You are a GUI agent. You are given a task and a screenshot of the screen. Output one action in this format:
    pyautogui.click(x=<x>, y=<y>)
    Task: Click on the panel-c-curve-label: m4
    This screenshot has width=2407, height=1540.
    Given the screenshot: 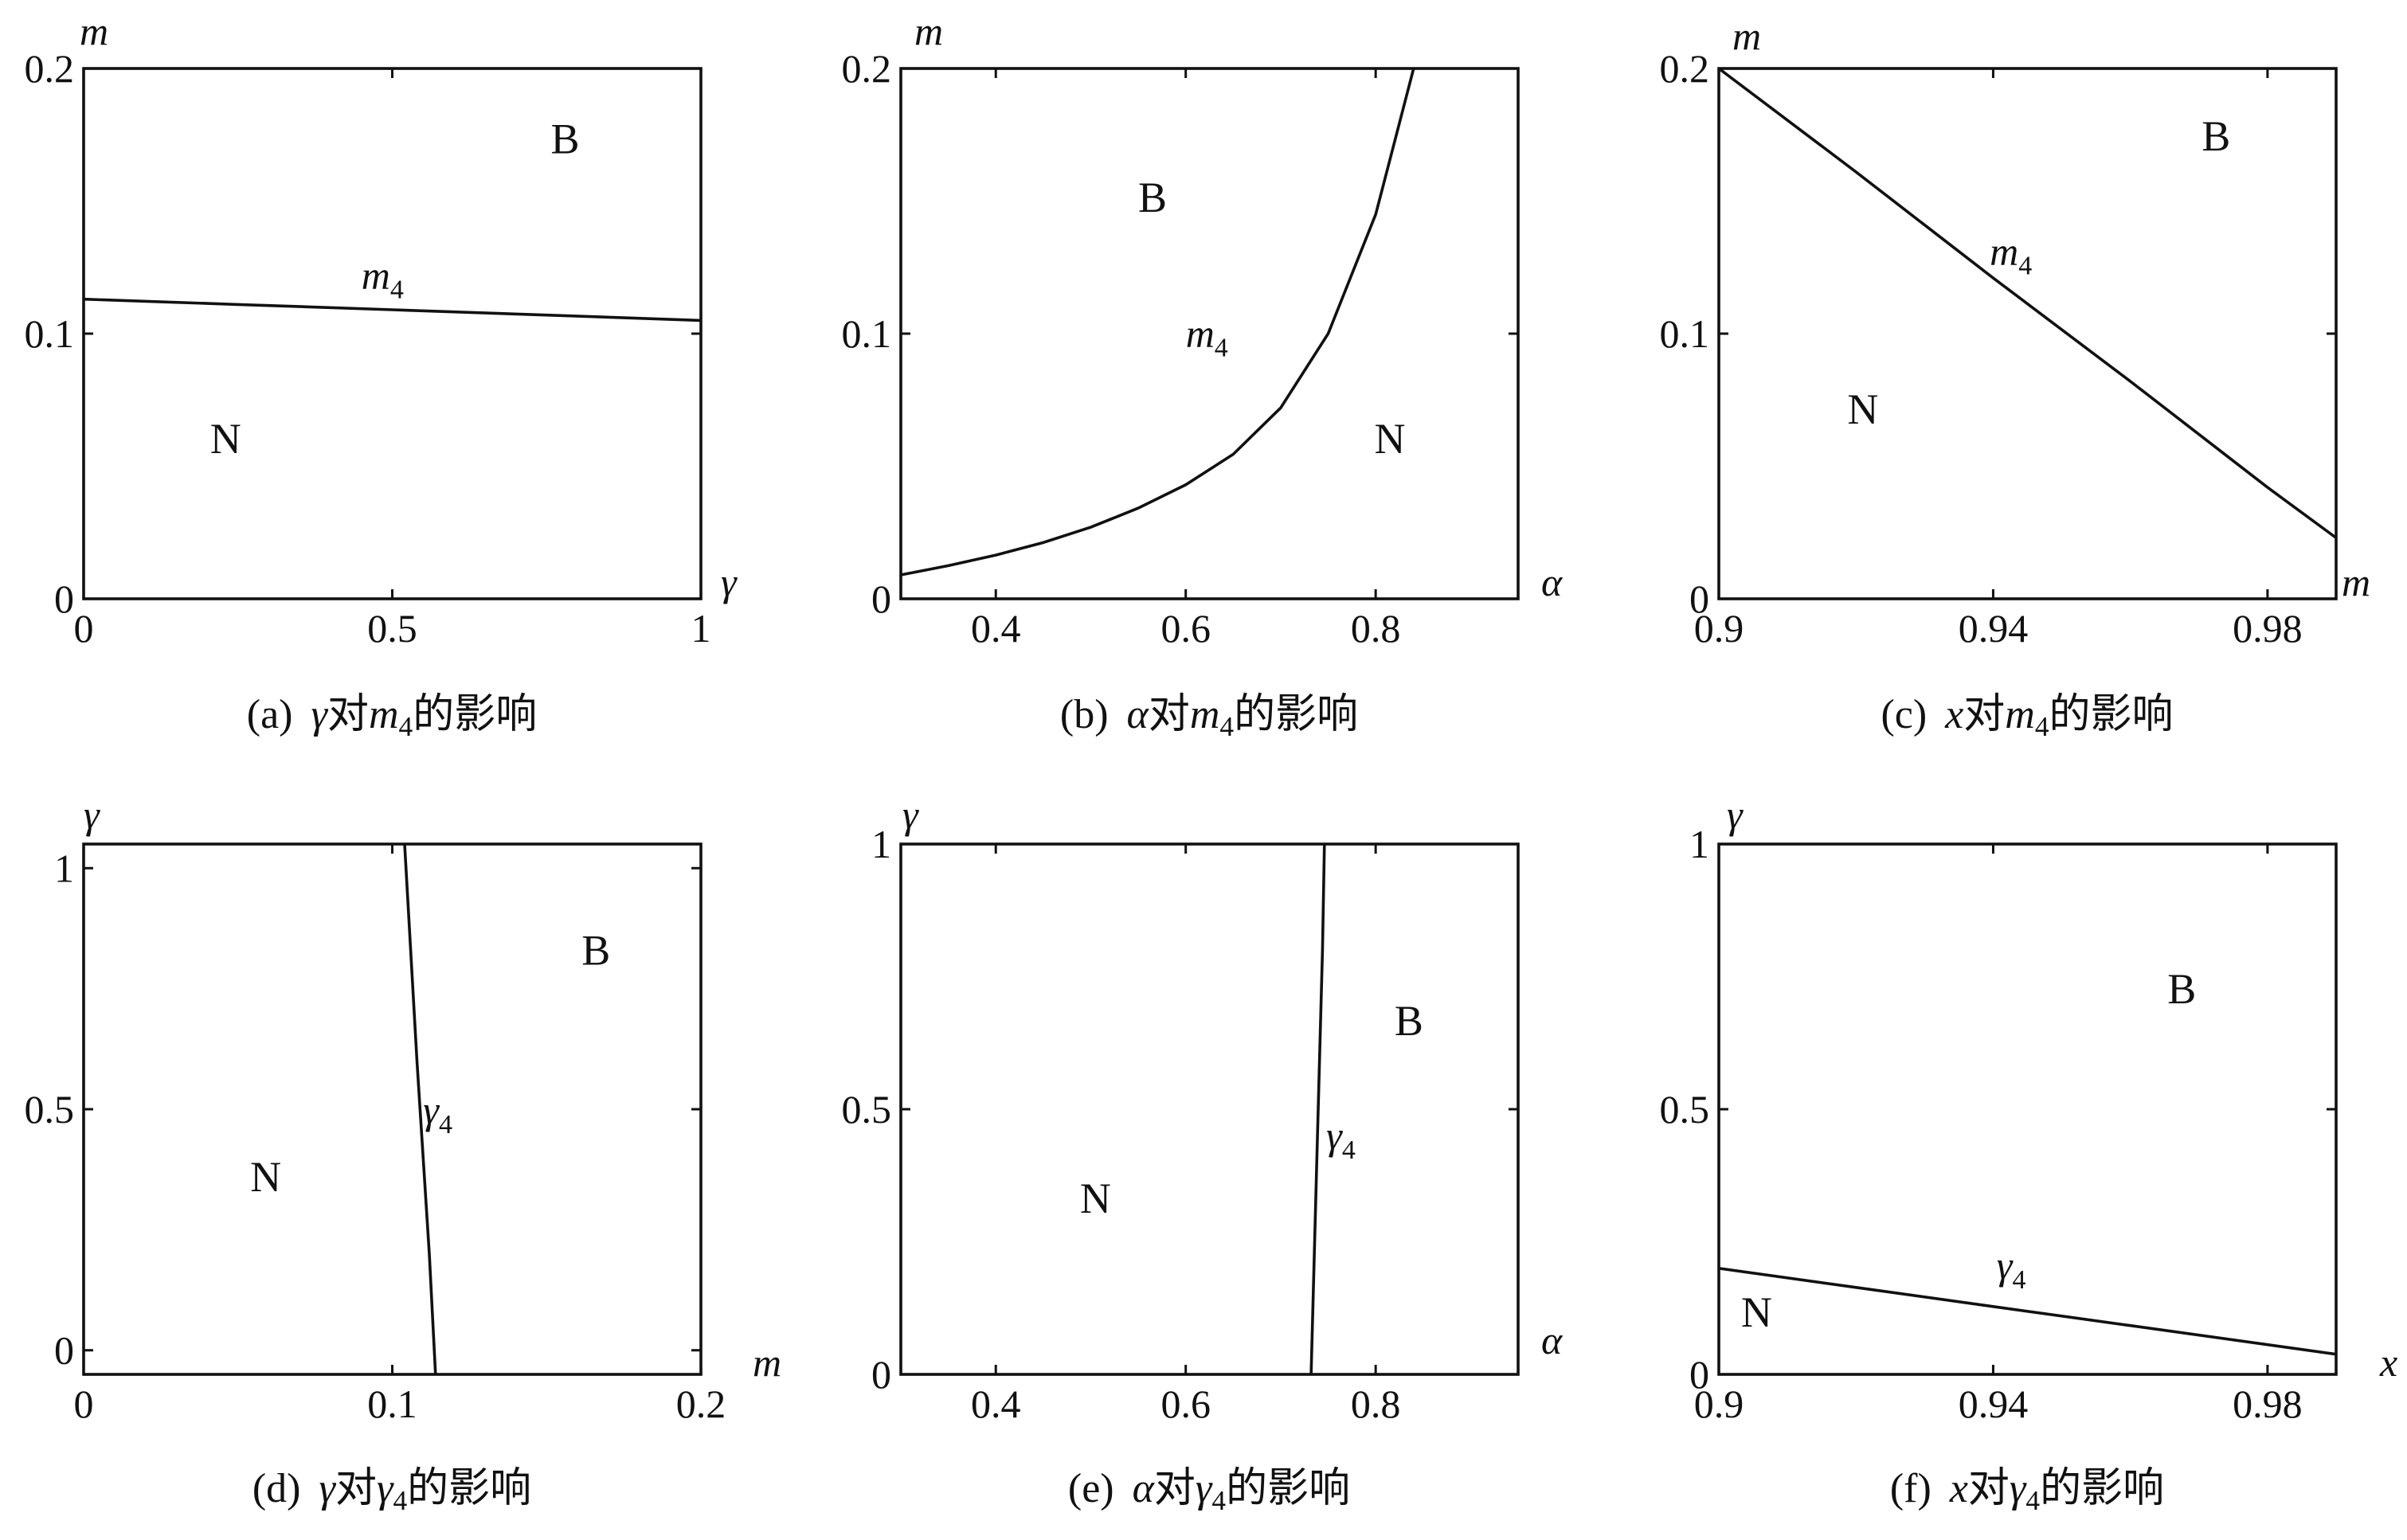 What is the action you would take?
    pyautogui.click(x=2011, y=254)
    